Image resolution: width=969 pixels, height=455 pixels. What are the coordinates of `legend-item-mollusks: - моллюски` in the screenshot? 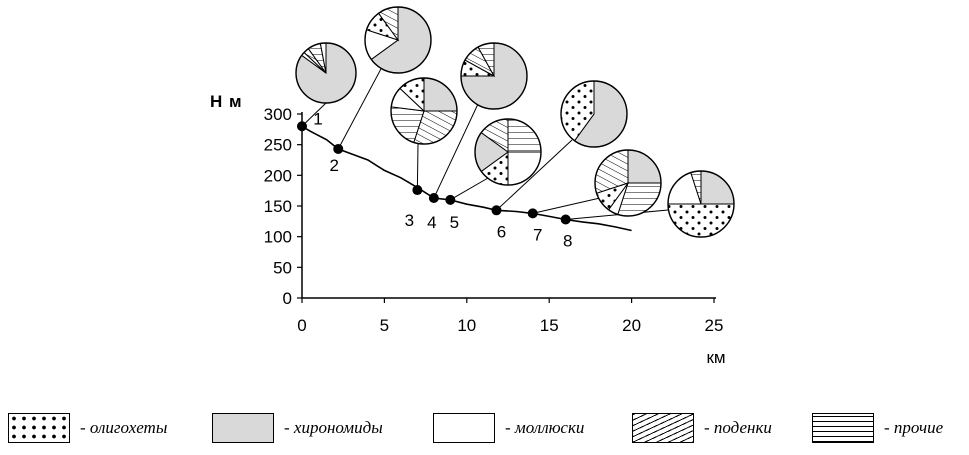 It's located at (508, 428).